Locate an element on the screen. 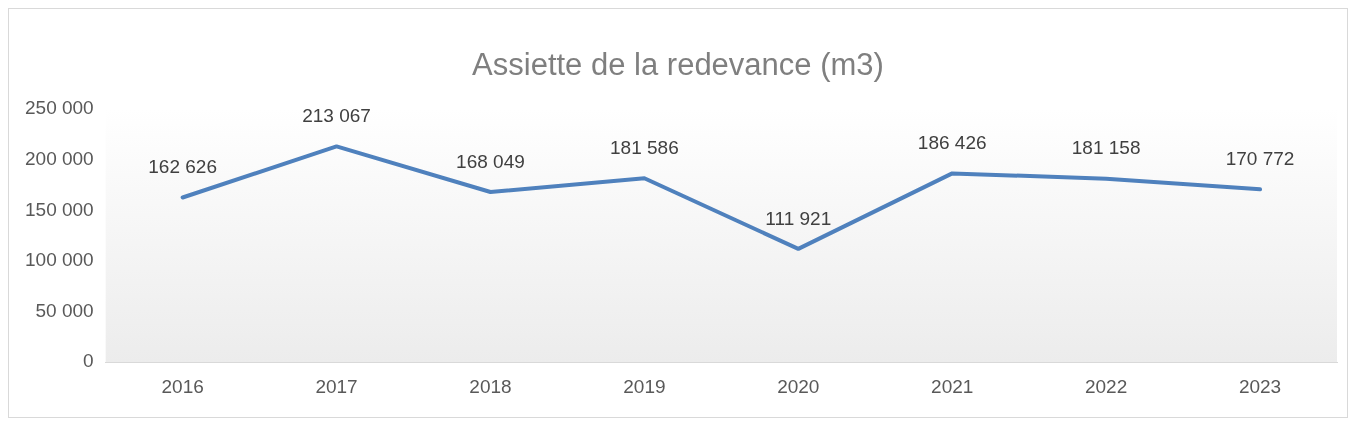 The image size is (1360, 423). data-label: 162 626 is located at coordinates (182, 167).